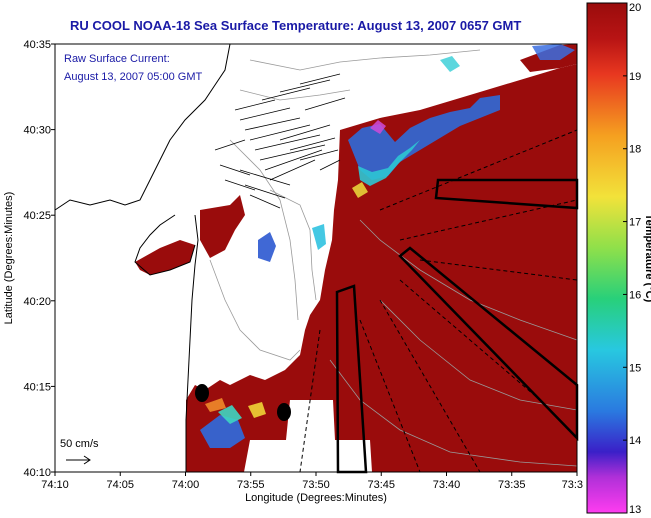 The width and height of the screenshot is (651, 518). What do you see at coordinates (37, 473) in the screenshot?
I see `y-tick-label: 40:10` at bounding box center [37, 473].